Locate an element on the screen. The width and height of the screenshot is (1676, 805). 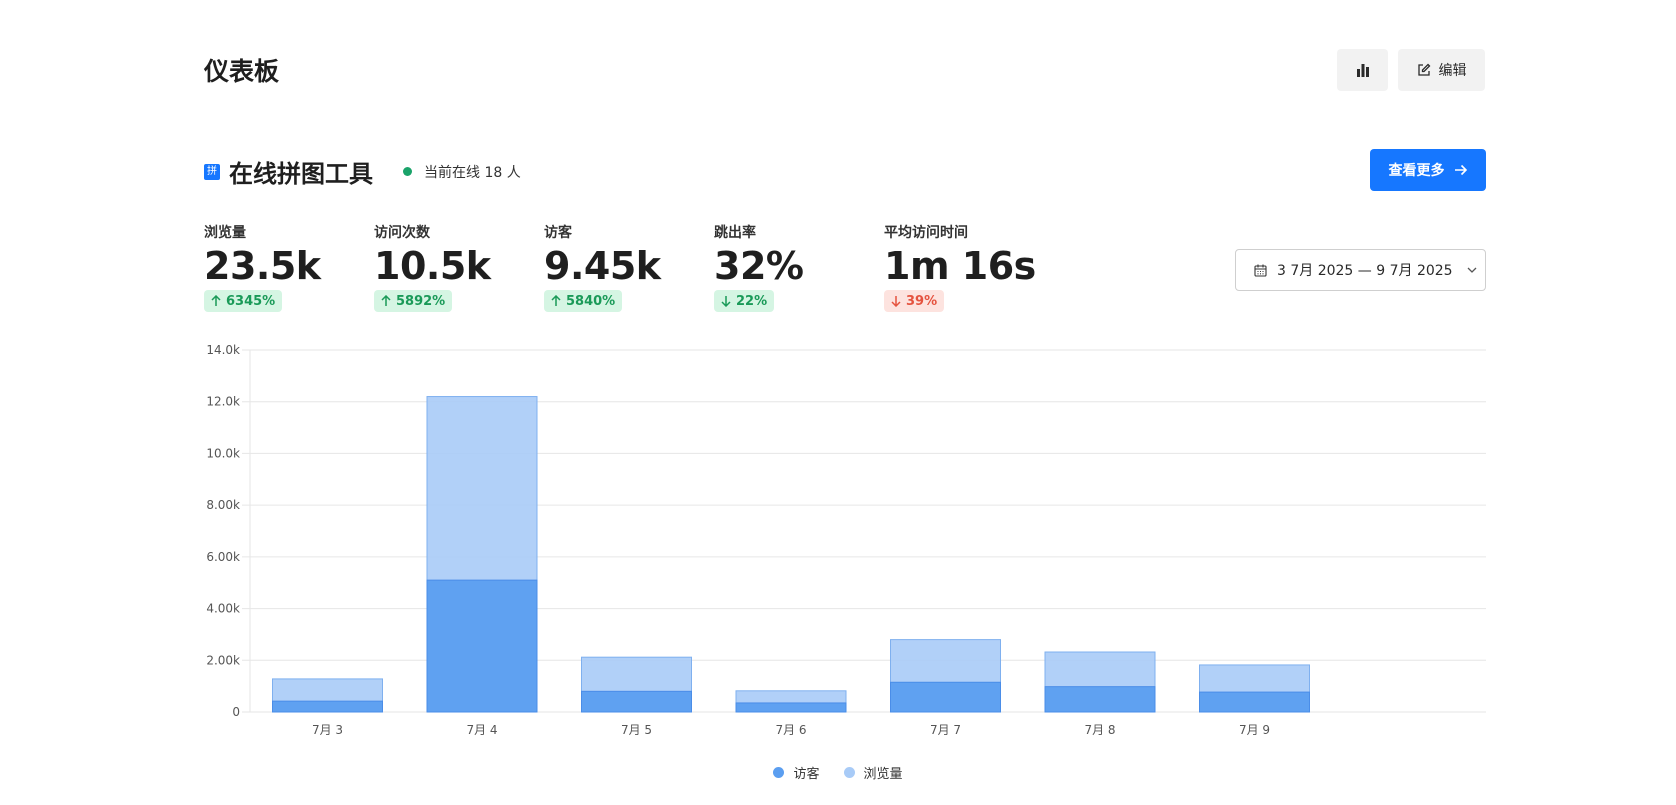
site-name: 在线拼图工具 is located at coordinates (301, 174).